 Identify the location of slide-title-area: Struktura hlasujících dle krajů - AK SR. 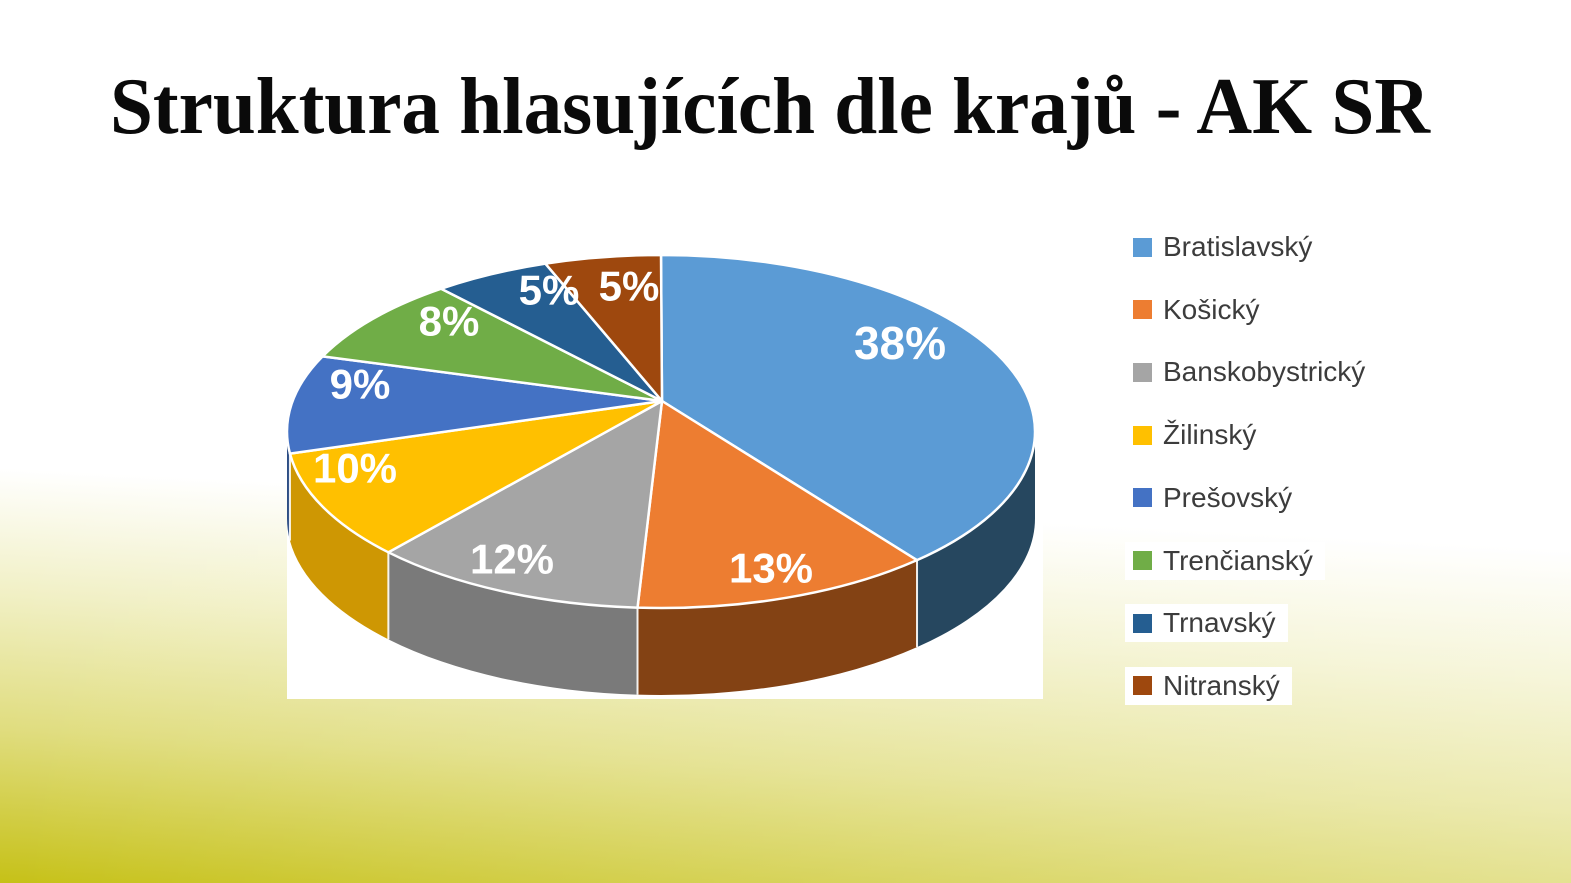
(770, 107).